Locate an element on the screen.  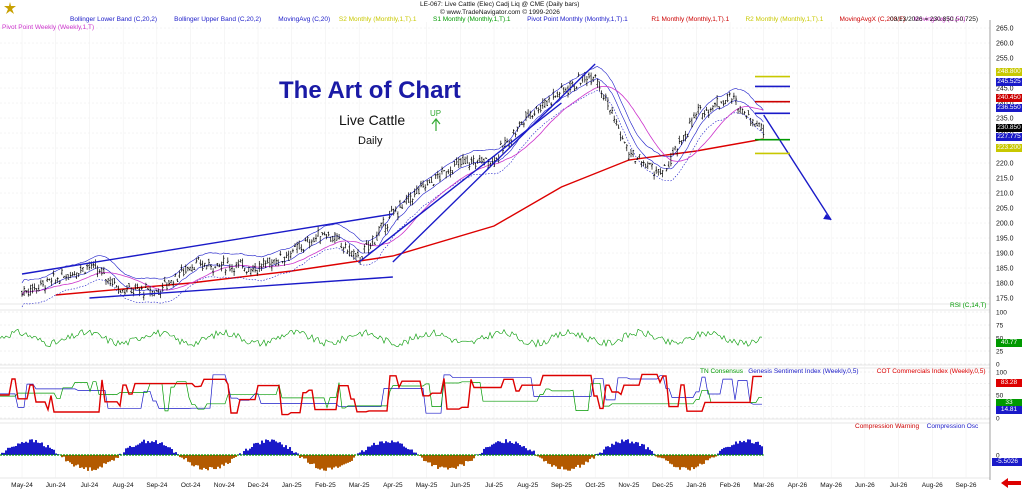
price-box: 223.200 is located at coordinates (1009, 148).